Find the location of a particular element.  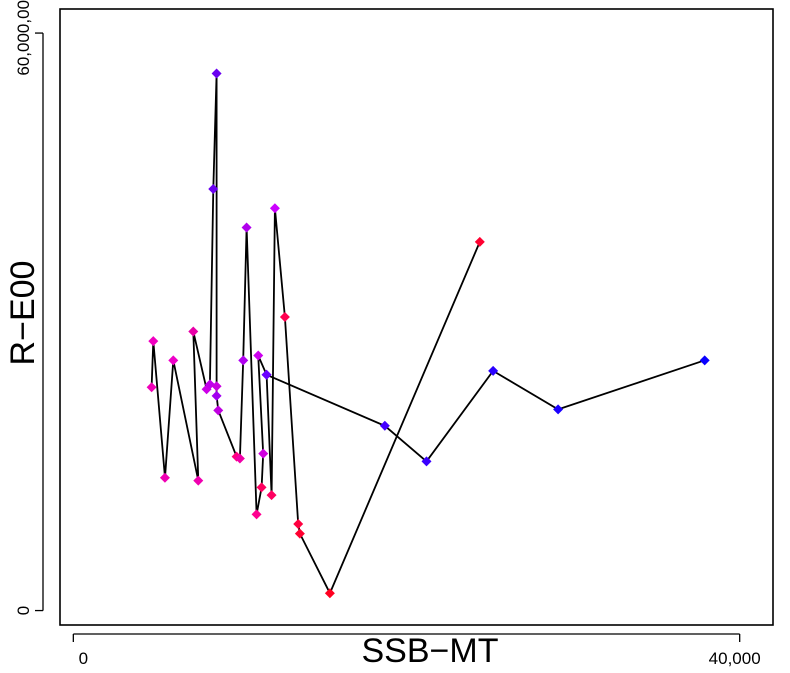

y-tick-label: 60,000,000 is located at coordinates (23, 38).